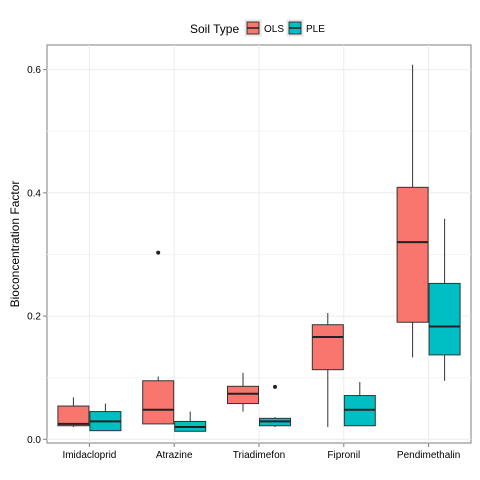 The width and height of the screenshot is (480, 480). I want to click on y-tick-label: 0.6, so click(34, 70).